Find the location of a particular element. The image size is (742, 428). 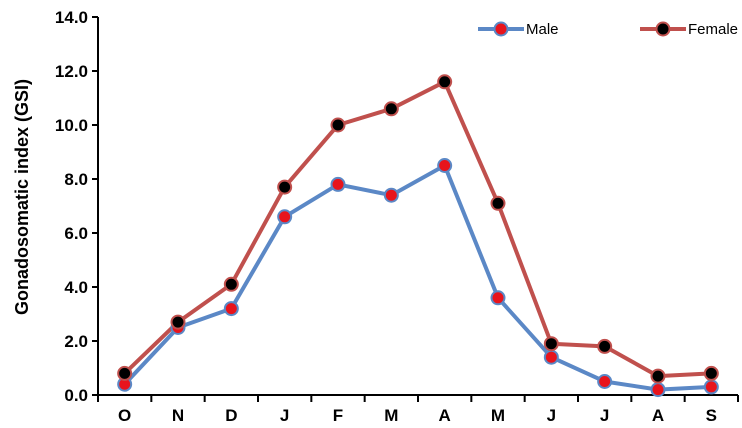

y-tick-label: 6.0 is located at coordinates (76, 233).